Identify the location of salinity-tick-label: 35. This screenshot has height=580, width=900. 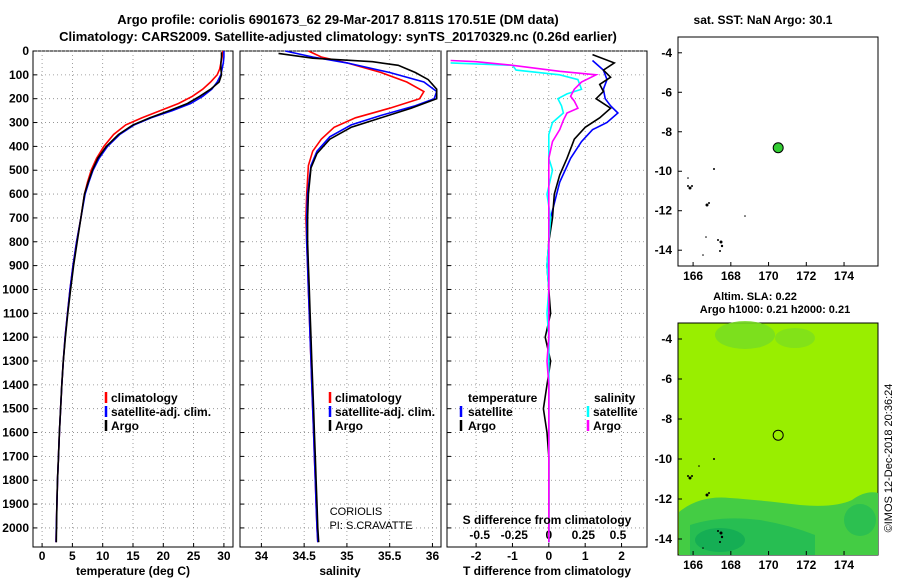
(347, 556).